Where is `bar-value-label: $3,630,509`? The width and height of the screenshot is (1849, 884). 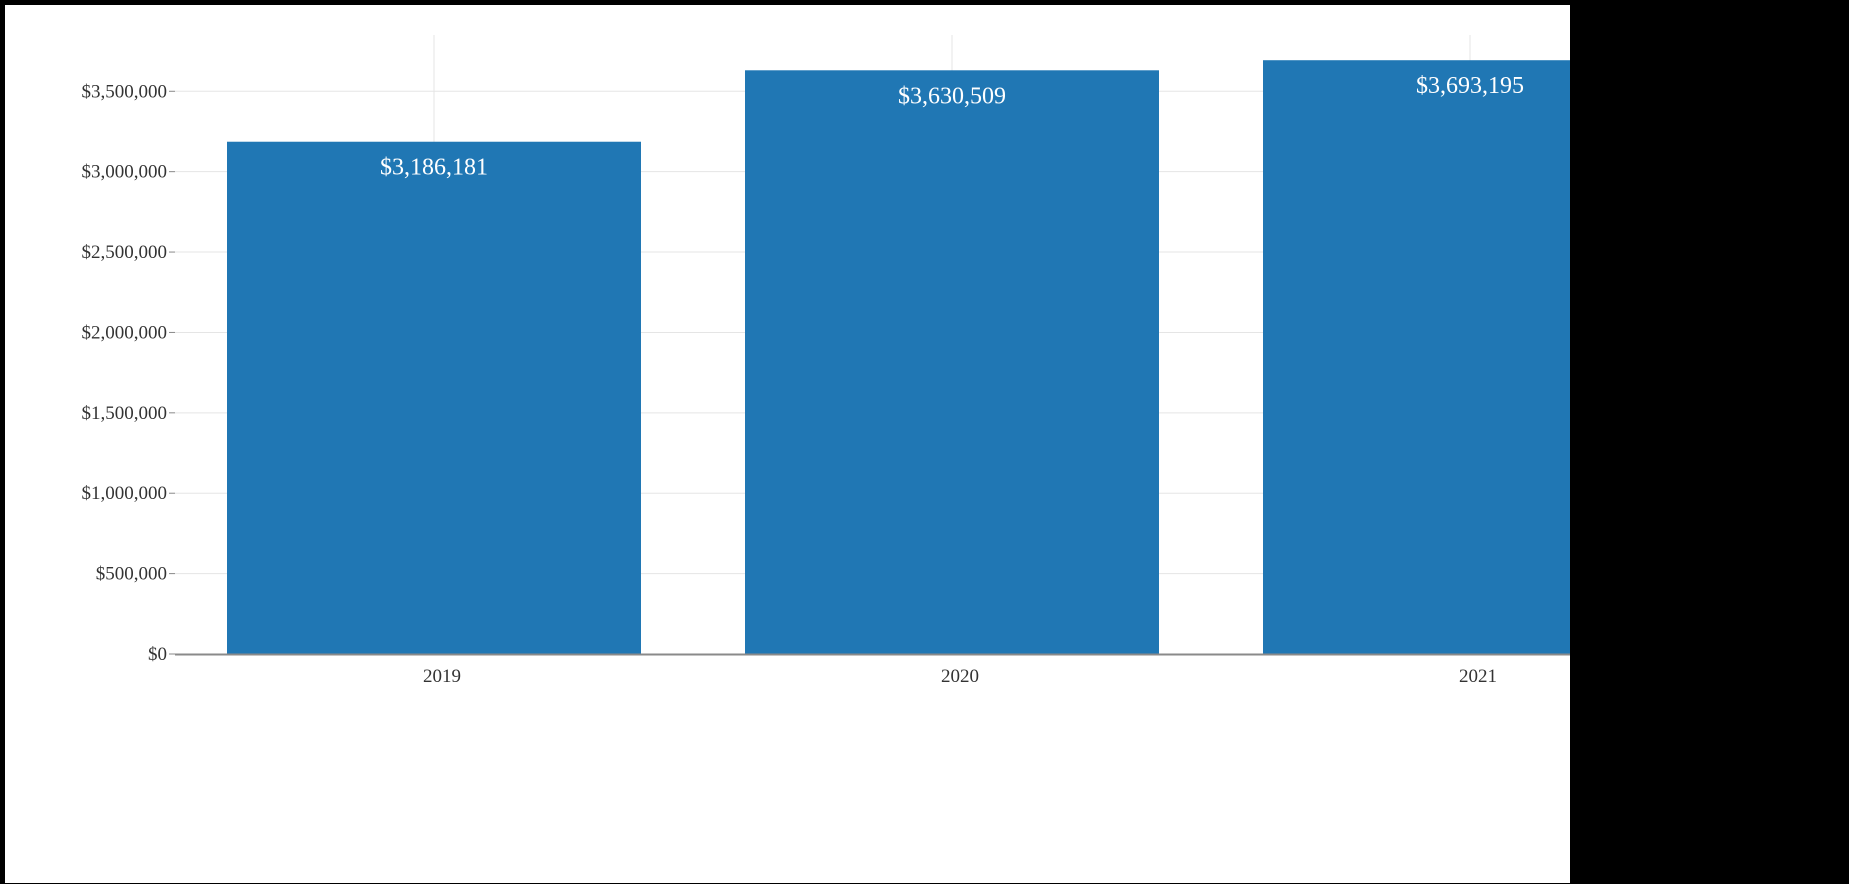 bar-value-label: $3,630,509 is located at coordinates (952, 96).